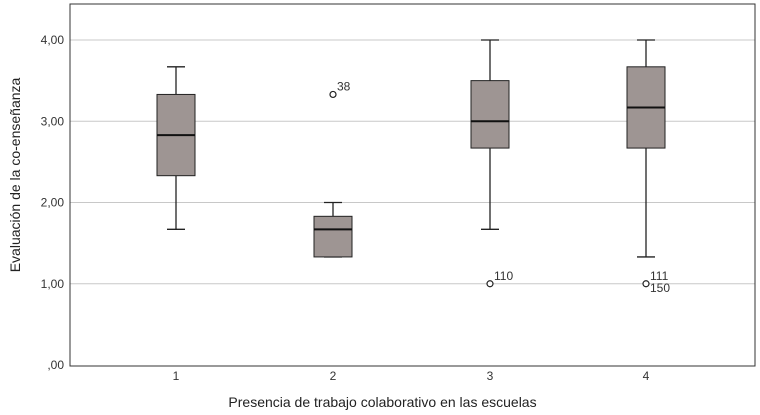 The width and height of the screenshot is (760, 415). I want to click on x-tick-label: 4, so click(646, 376).